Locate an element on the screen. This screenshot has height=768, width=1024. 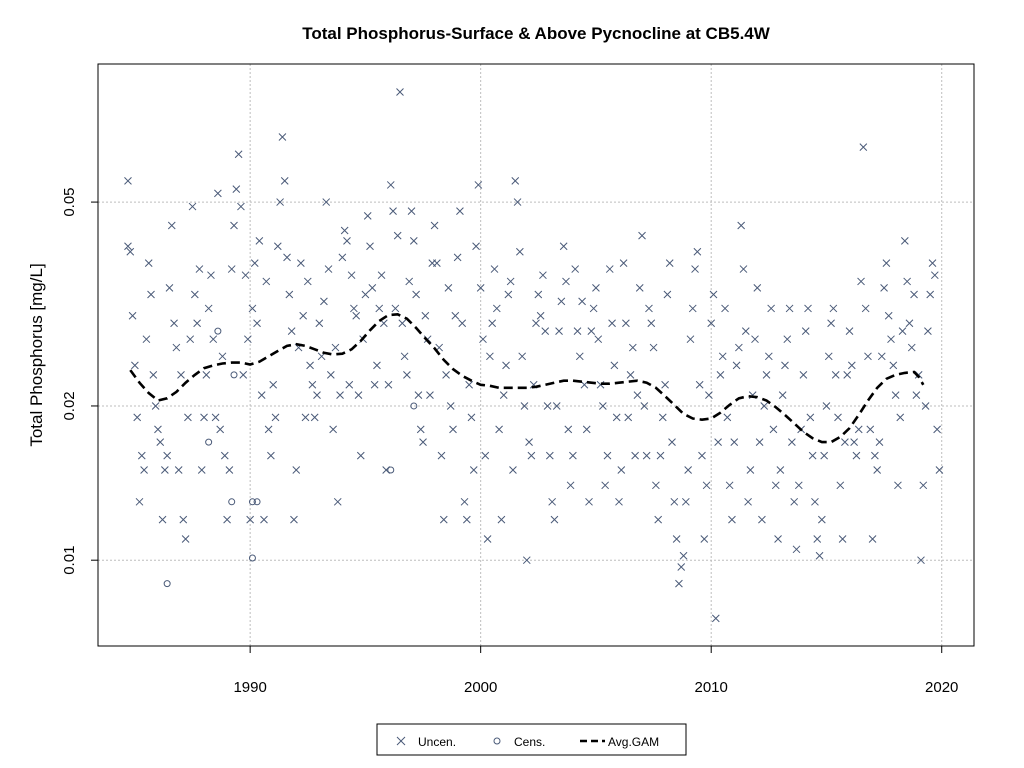
gam-line-layer is located at coordinates (527, 378).